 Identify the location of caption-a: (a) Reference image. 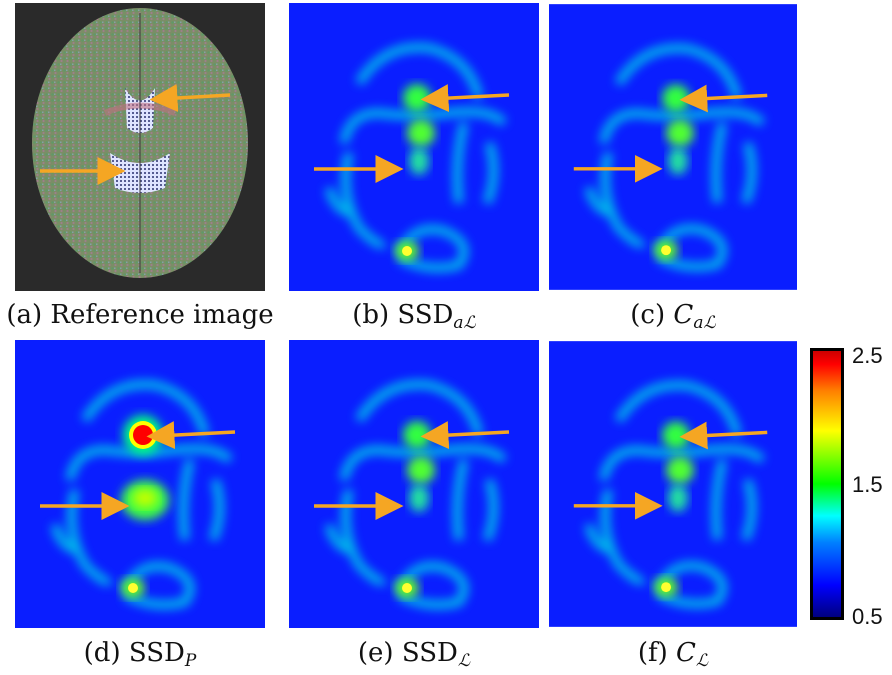
(140, 315).